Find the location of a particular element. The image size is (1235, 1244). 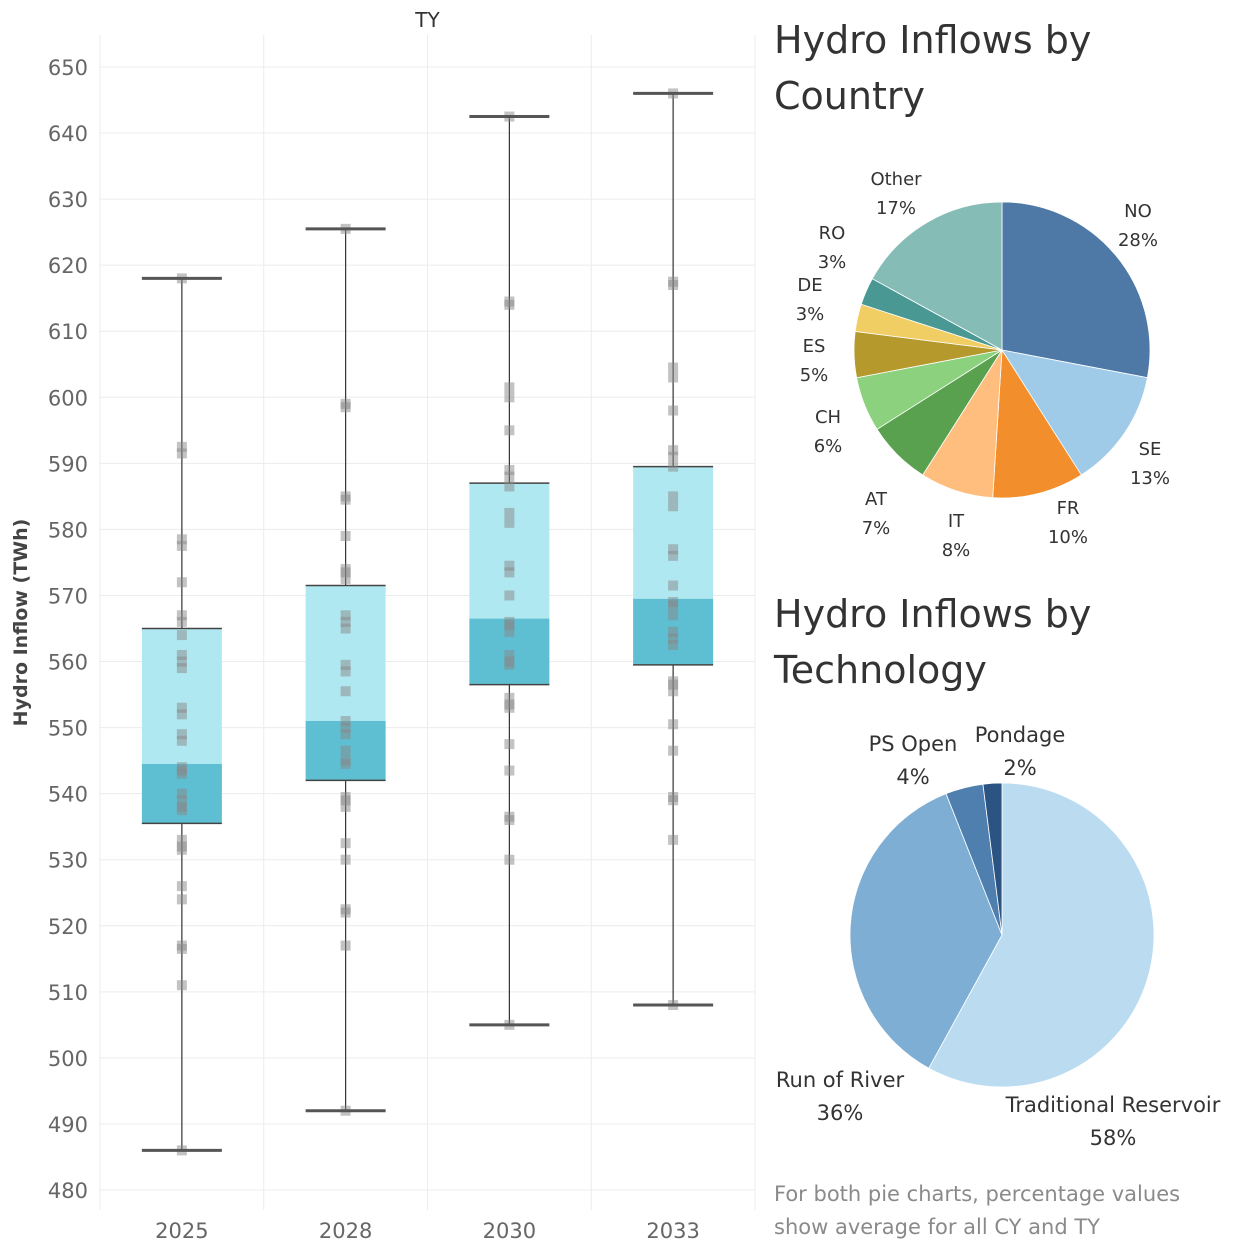

pie-slice-percent: 28% is located at coordinates (1138, 240).